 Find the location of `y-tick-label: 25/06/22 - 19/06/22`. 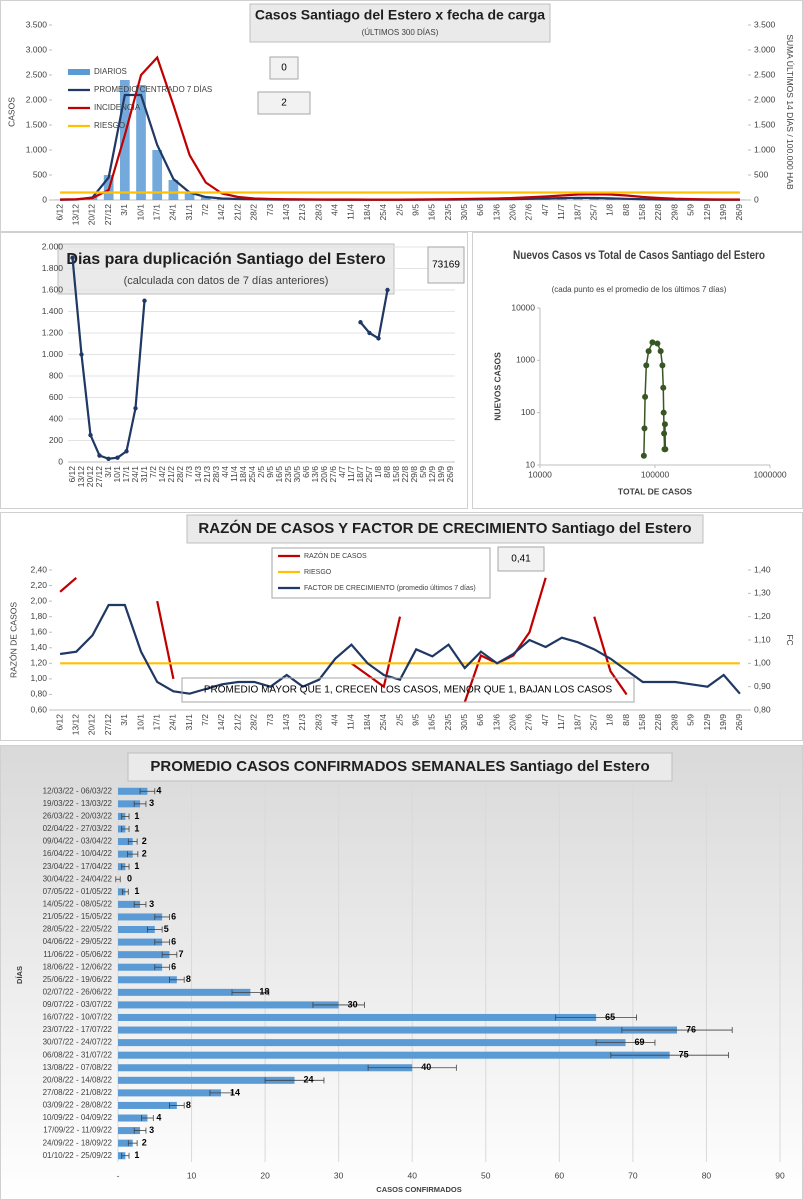

y-tick-label: 25/06/22 - 19/06/22 is located at coordinates (78, 979).